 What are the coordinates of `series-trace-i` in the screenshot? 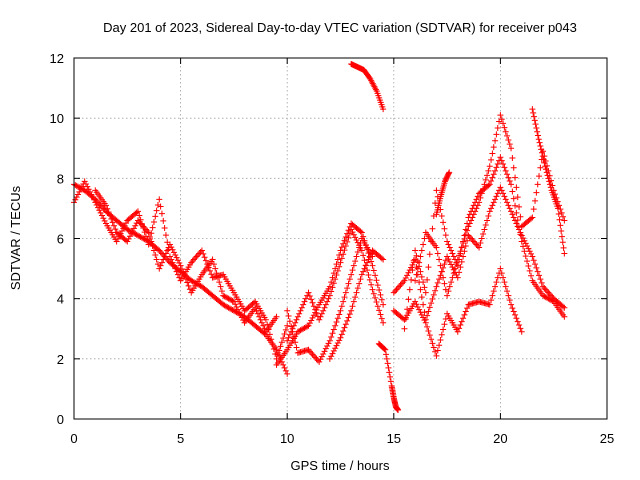 It's located at (388, 376).